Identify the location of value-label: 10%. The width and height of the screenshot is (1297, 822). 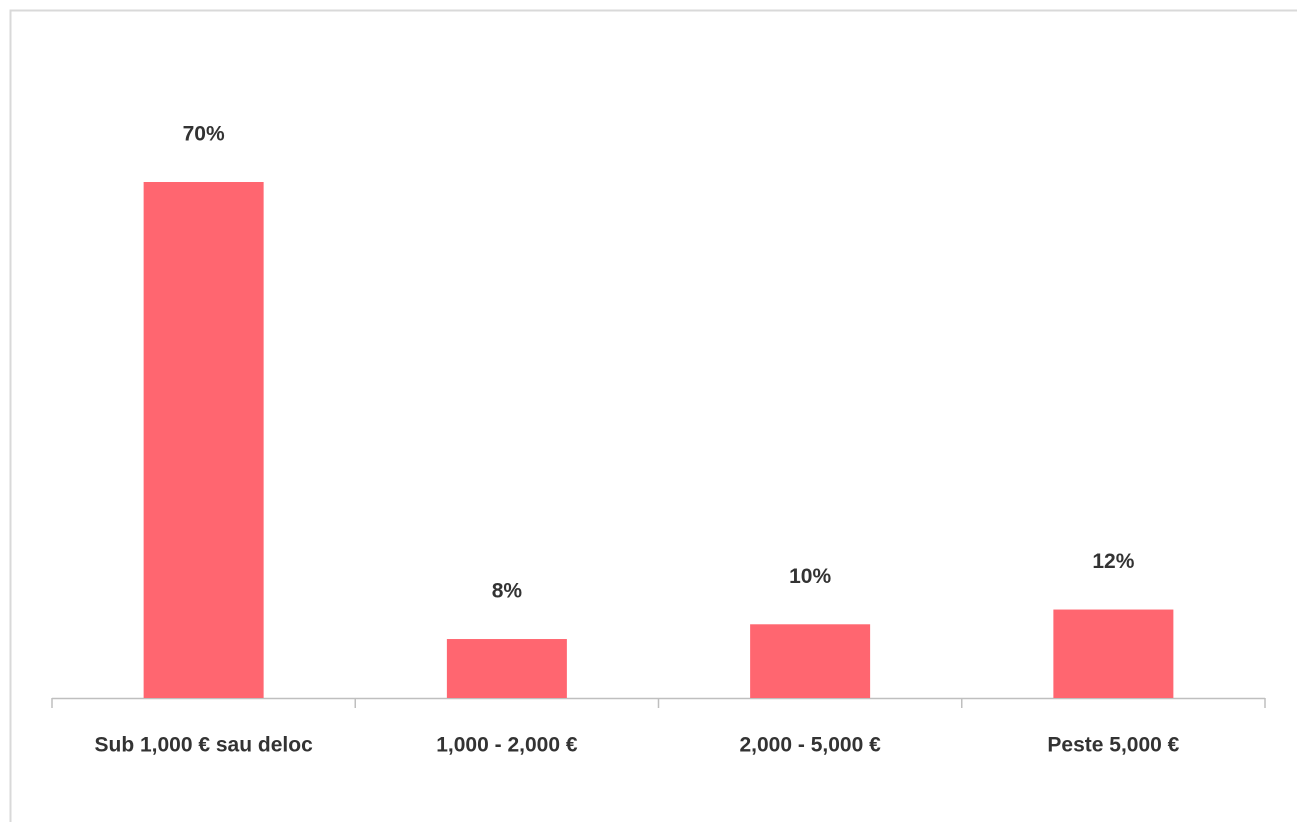
(810, 576).